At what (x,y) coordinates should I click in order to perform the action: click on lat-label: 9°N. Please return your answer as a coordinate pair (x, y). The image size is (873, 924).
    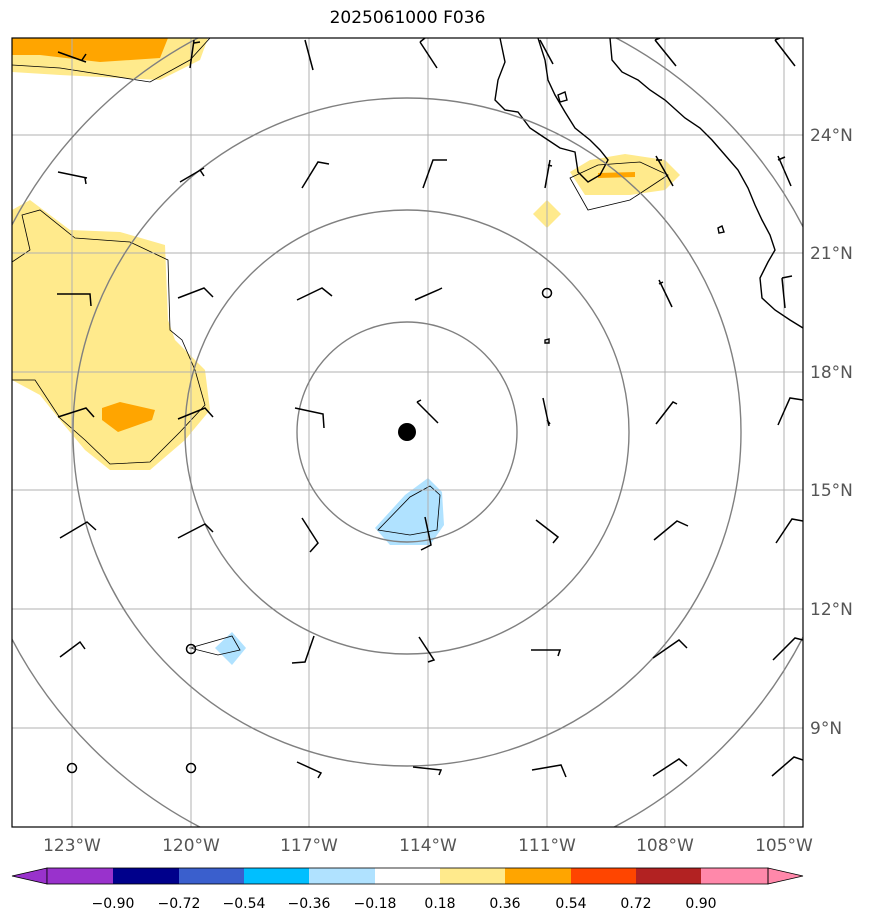
    Looking at the image, I should click on (826, 729).